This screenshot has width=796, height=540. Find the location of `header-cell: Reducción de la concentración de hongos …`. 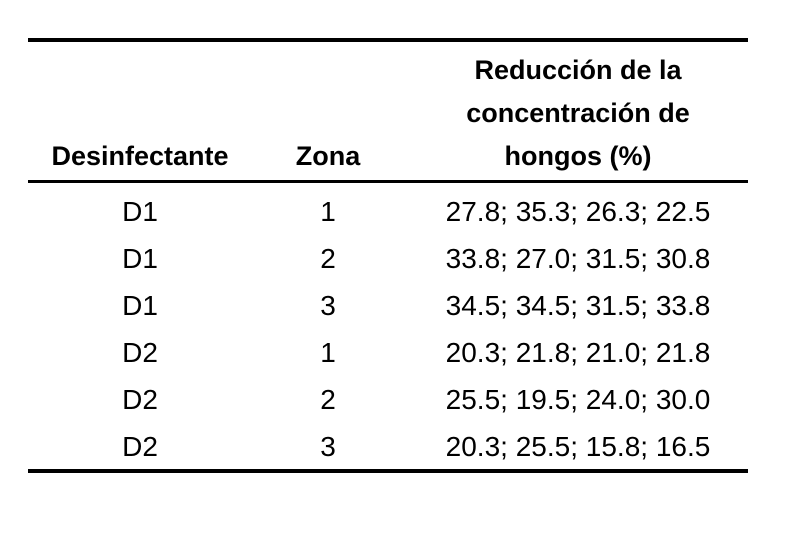

header-cell: Reducción de la concentración de hongos … is located at coordinates (578, 113).